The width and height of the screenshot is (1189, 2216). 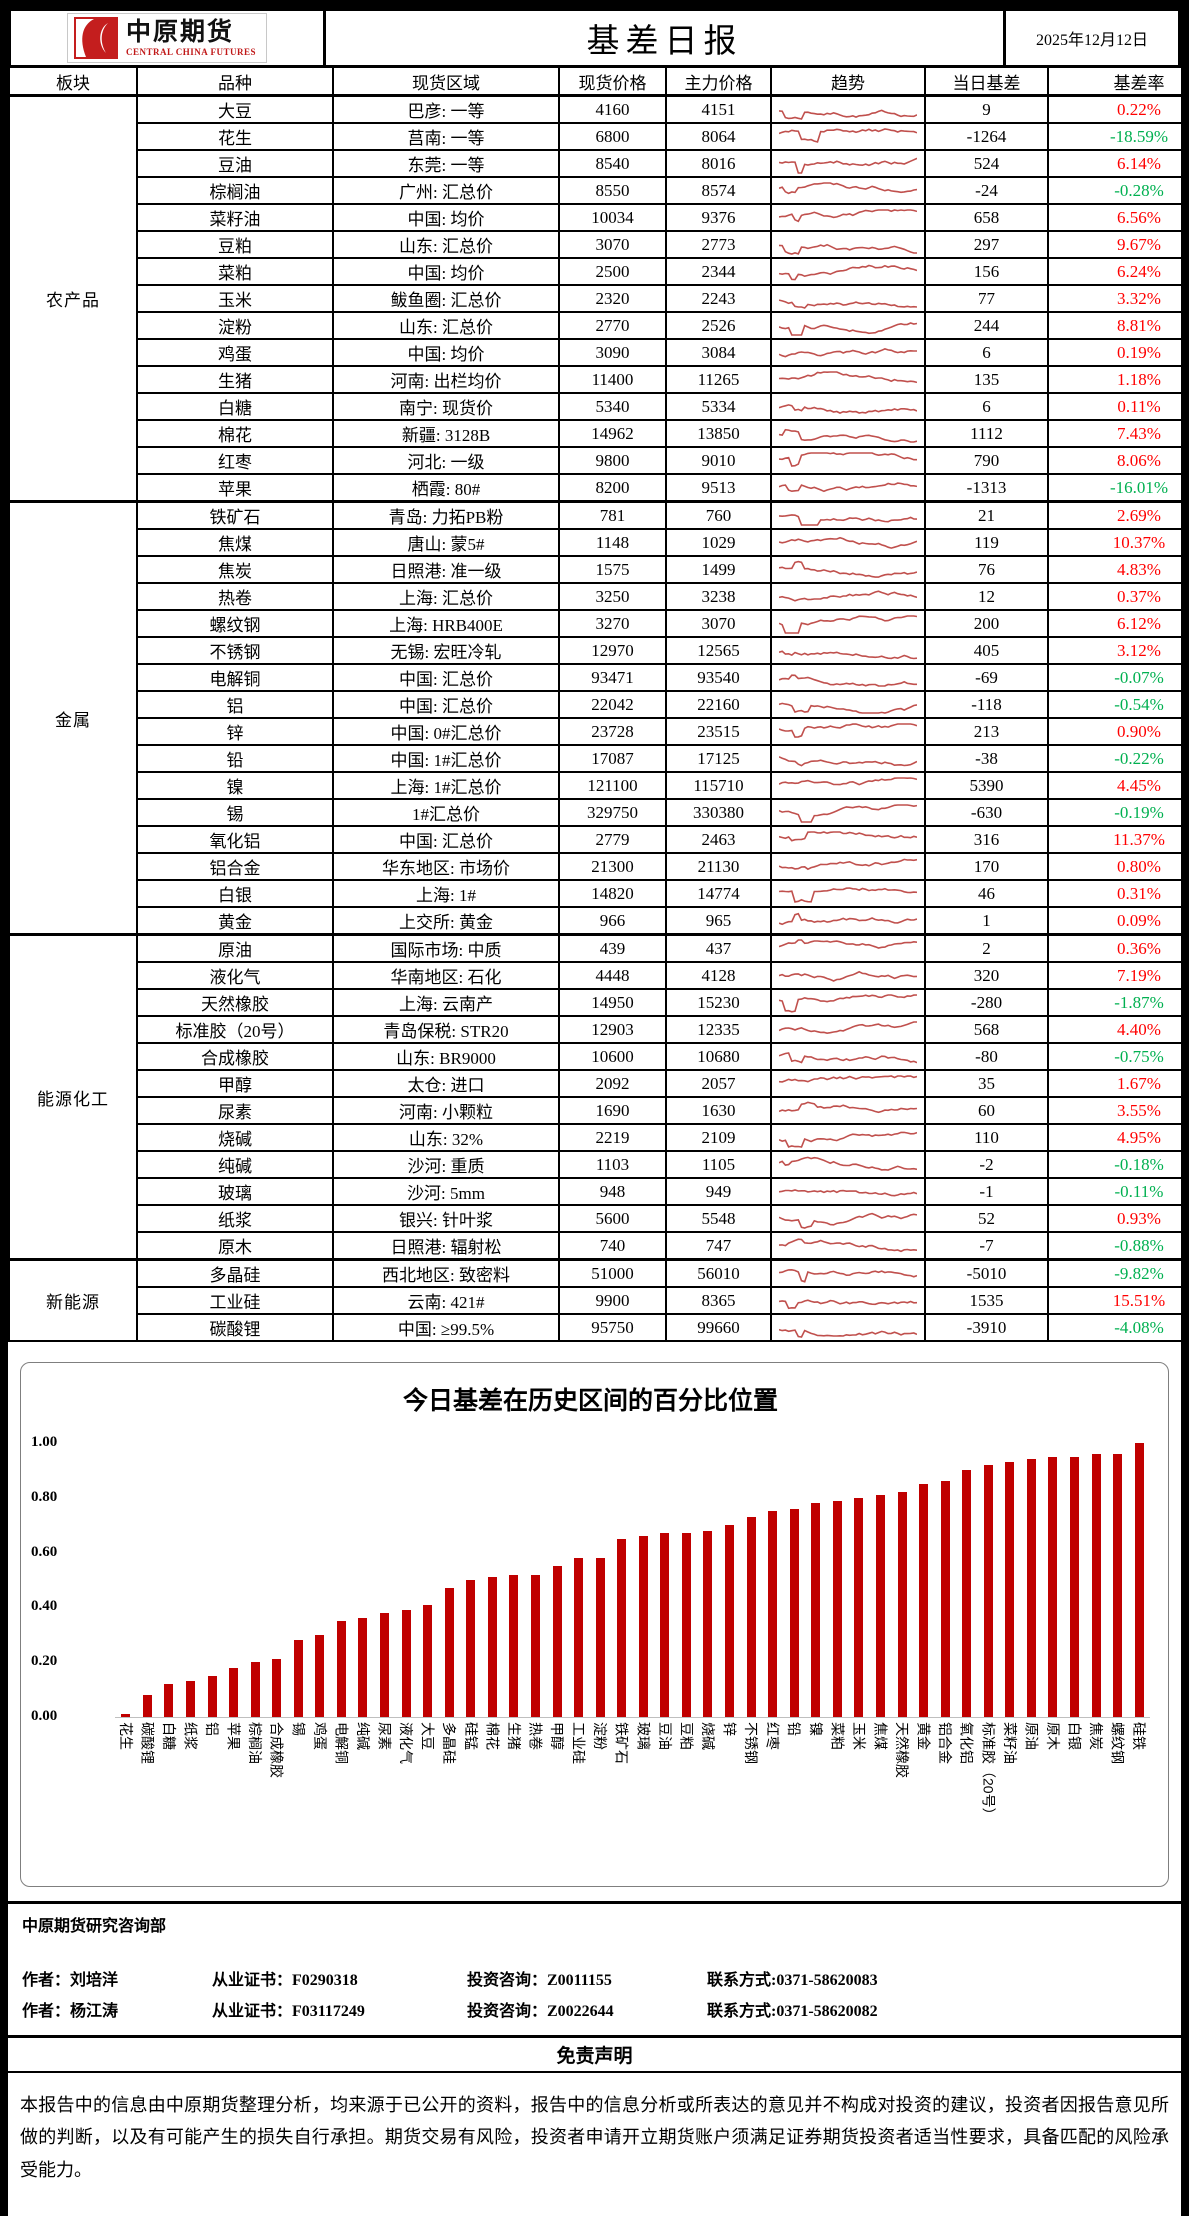 I want to click on main-price: 14774, so click(x=718, y=893).